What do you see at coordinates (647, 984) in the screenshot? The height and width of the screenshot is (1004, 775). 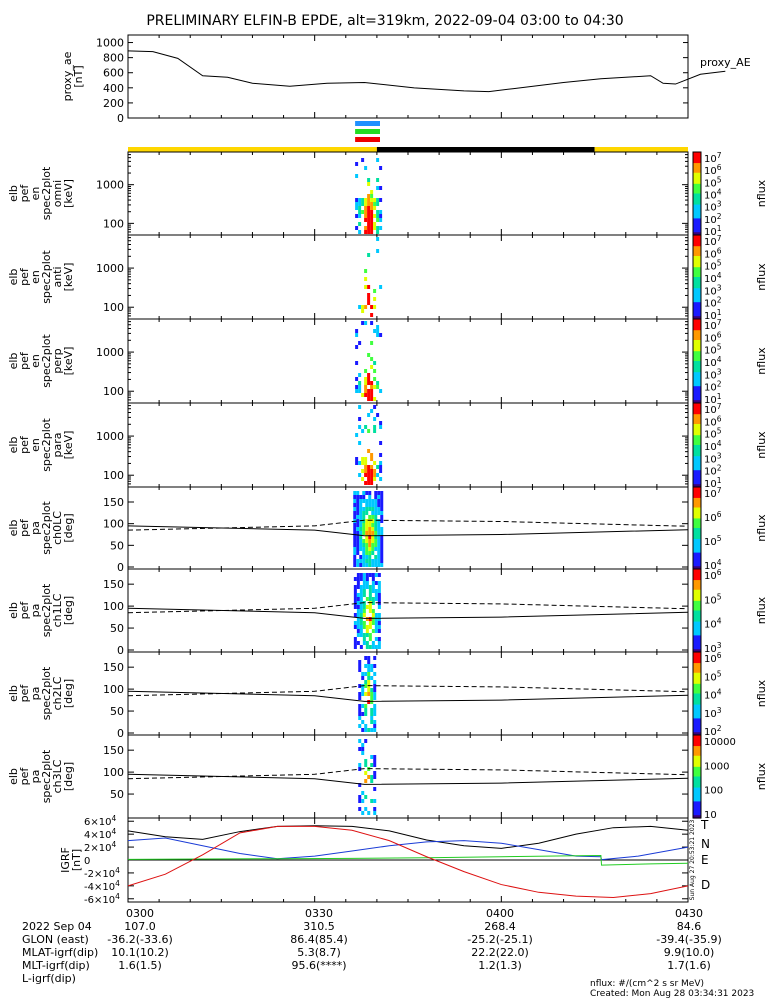 I see `units-note: nflux: #/(cm^2 s sr MeV)` at bounding box center [647, 984].